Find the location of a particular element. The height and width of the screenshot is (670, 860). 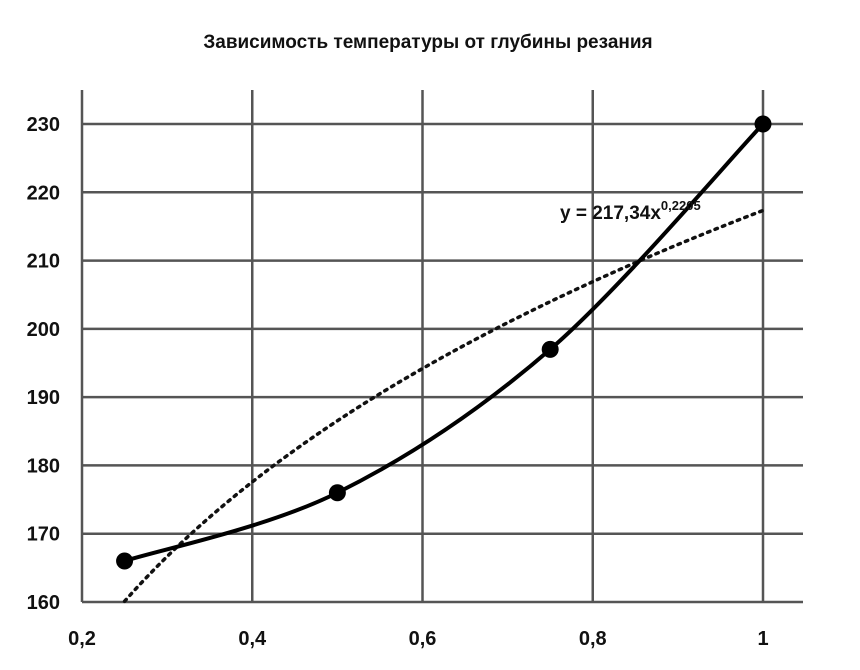

y-tick-label: 220 is located at coordinates (43, 193).